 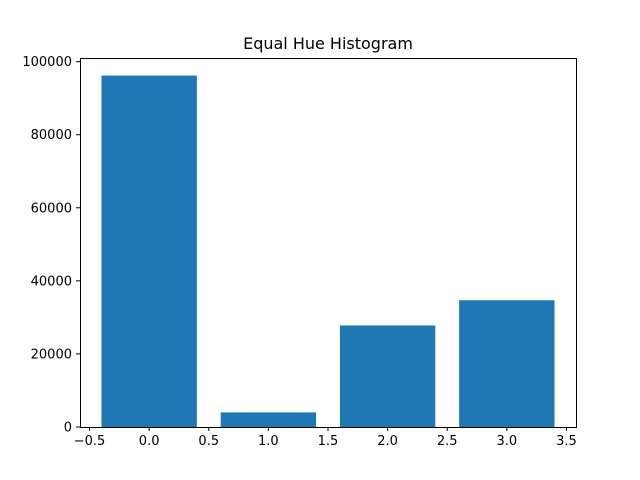 I want to click on x-tick-label: 0.5, so click(x=208, y=441).